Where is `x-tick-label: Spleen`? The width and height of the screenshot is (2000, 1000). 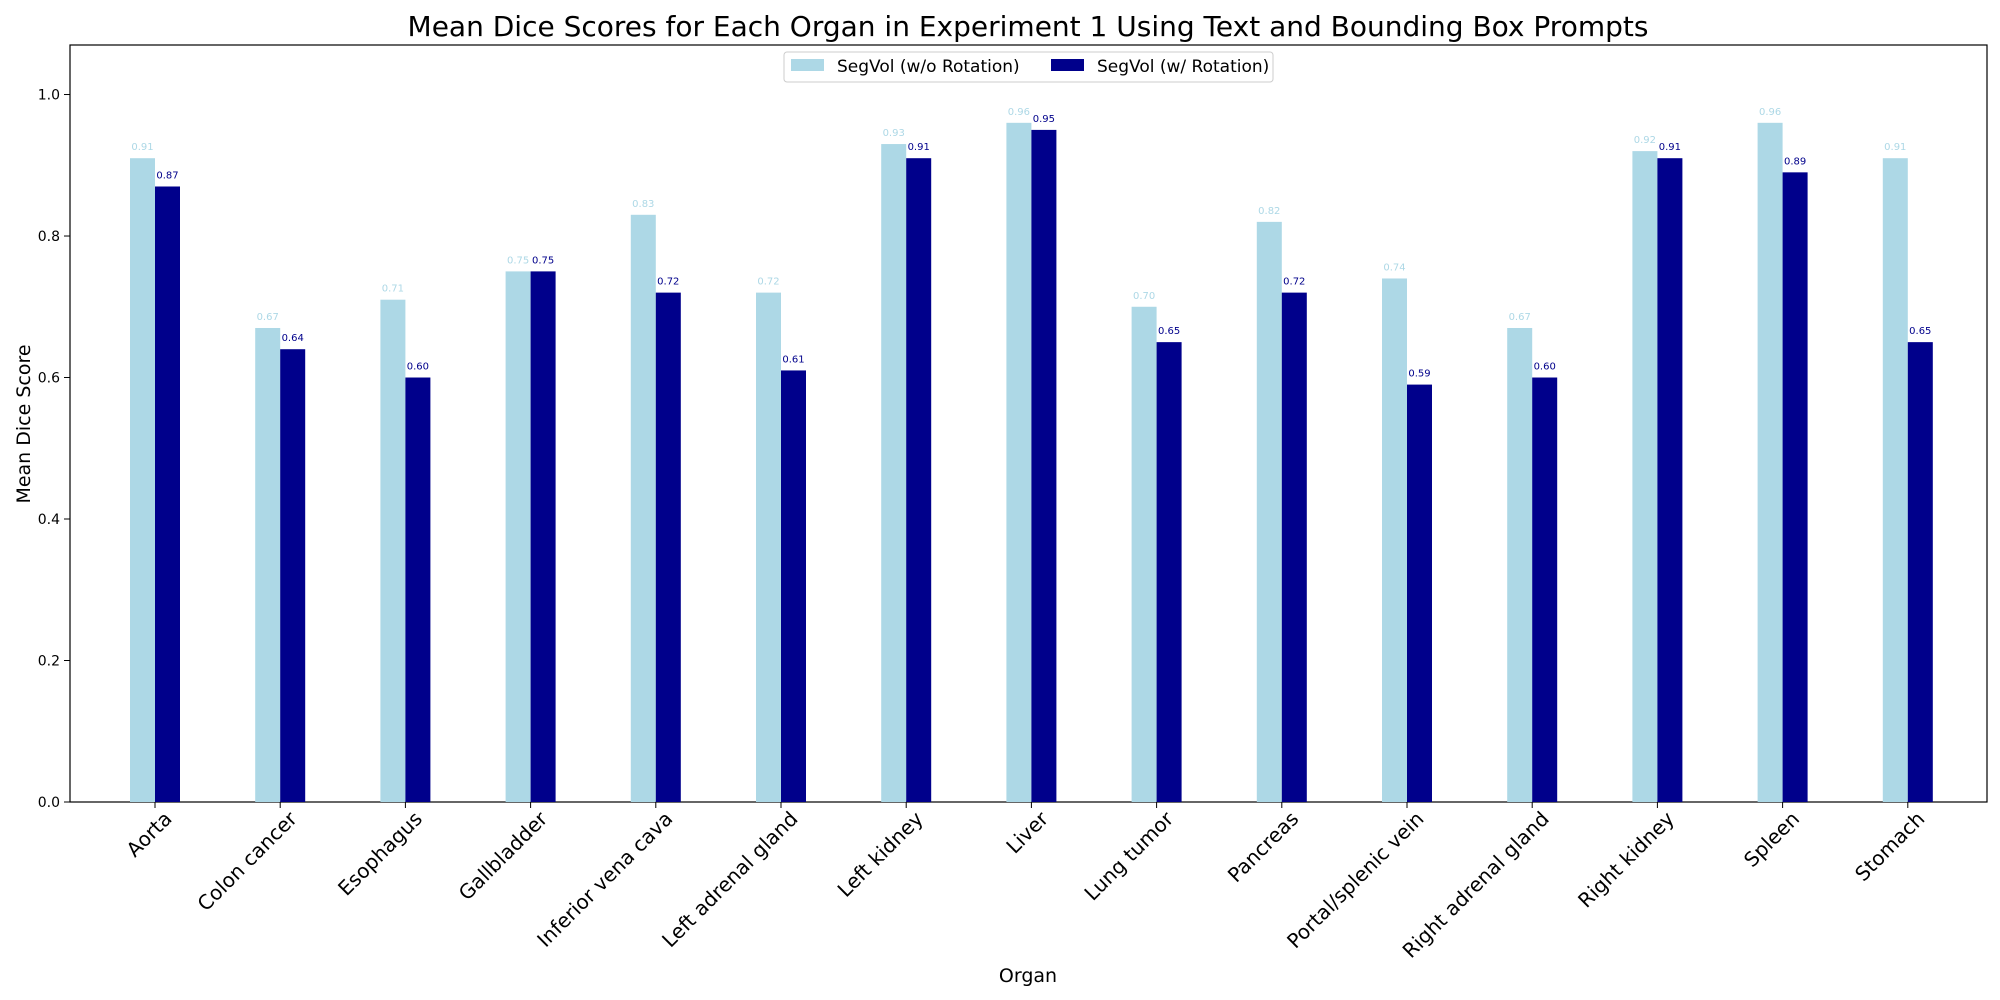 x-tick-label: Spleen is located at coordinates (1771, 839).